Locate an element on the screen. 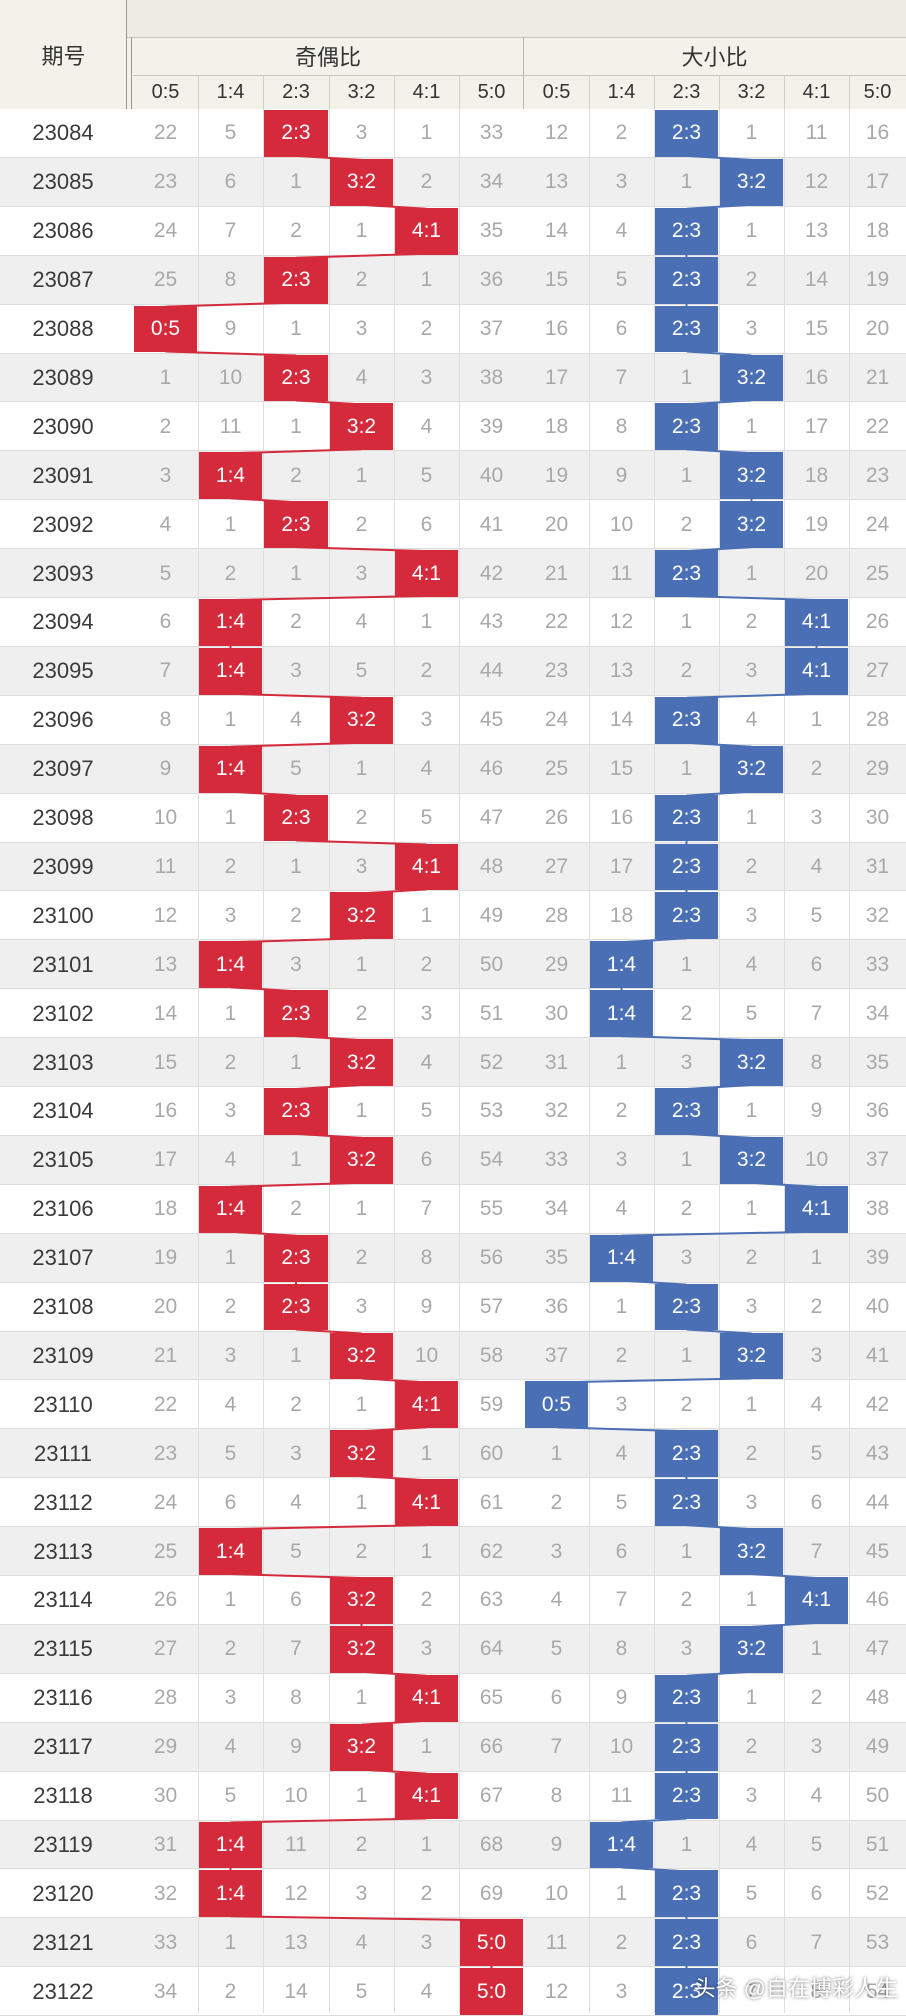  omission-cell: 43 is located at coordinates (491, 622).